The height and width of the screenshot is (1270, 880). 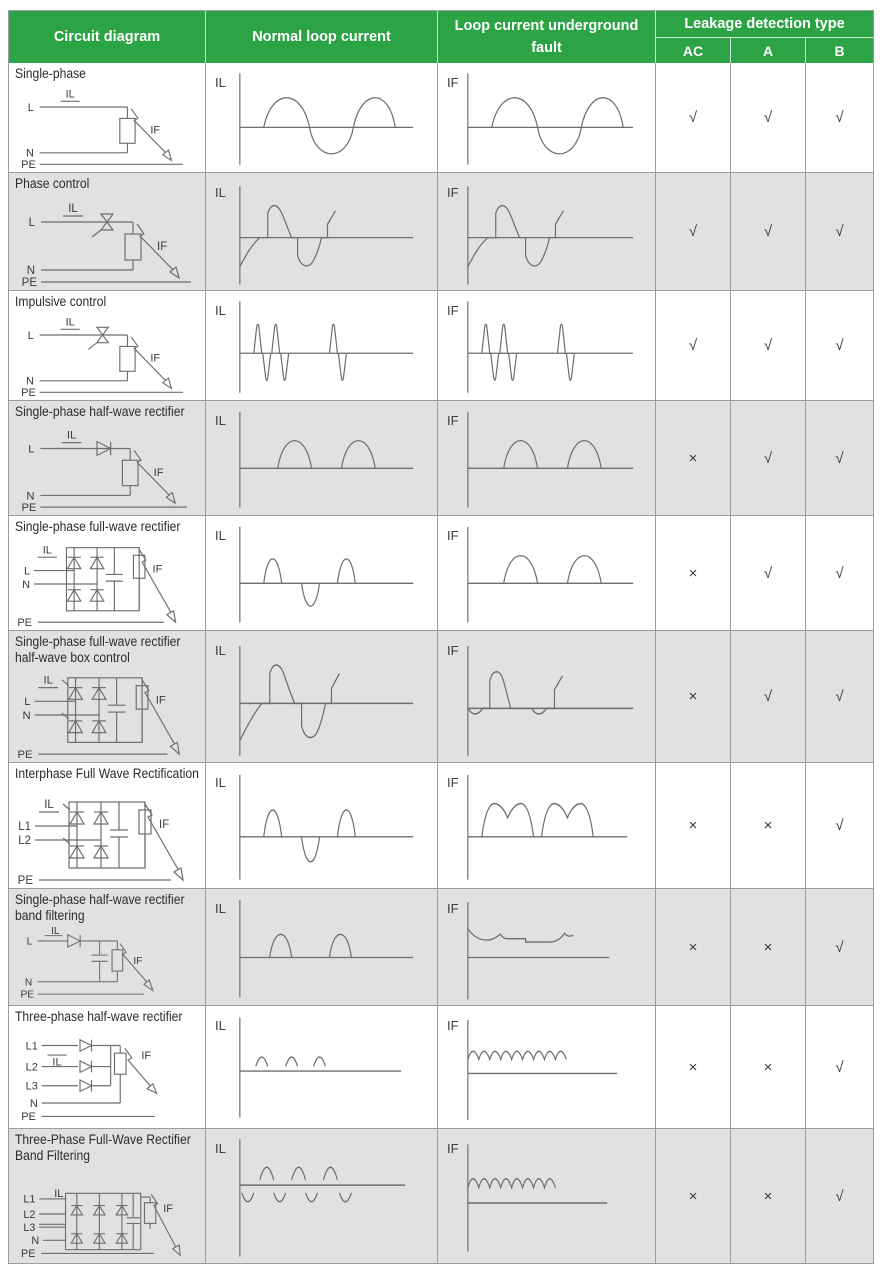 I want to click on circuit-labels: IL L1 L2 PE IF, so click(x=94, y=842).